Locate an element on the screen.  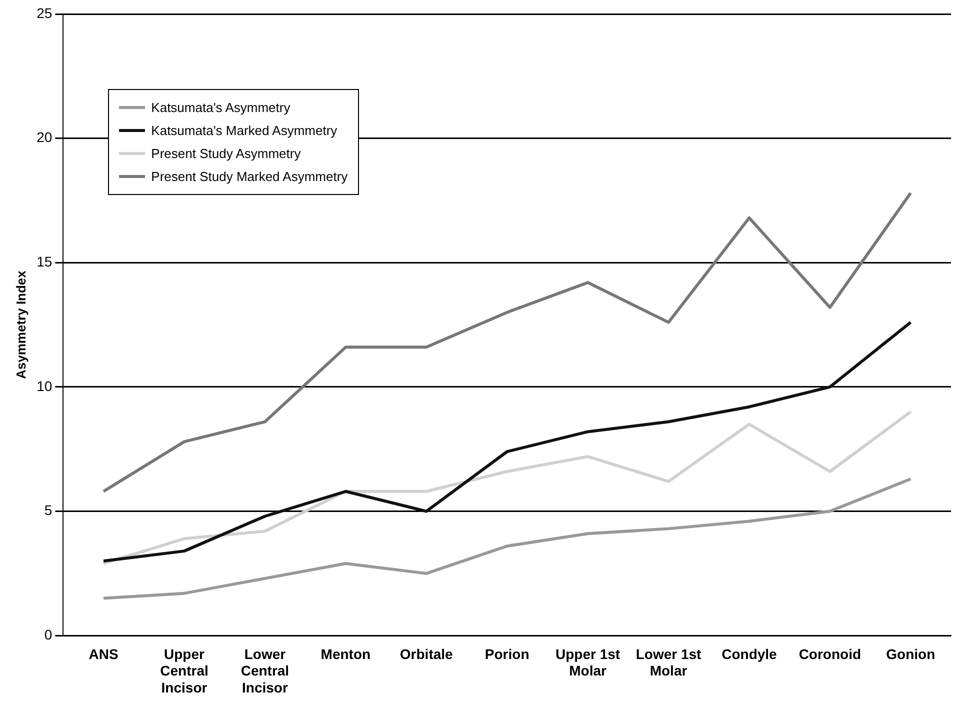
x-tick-label: ANS is located at coordinates (103, 654).